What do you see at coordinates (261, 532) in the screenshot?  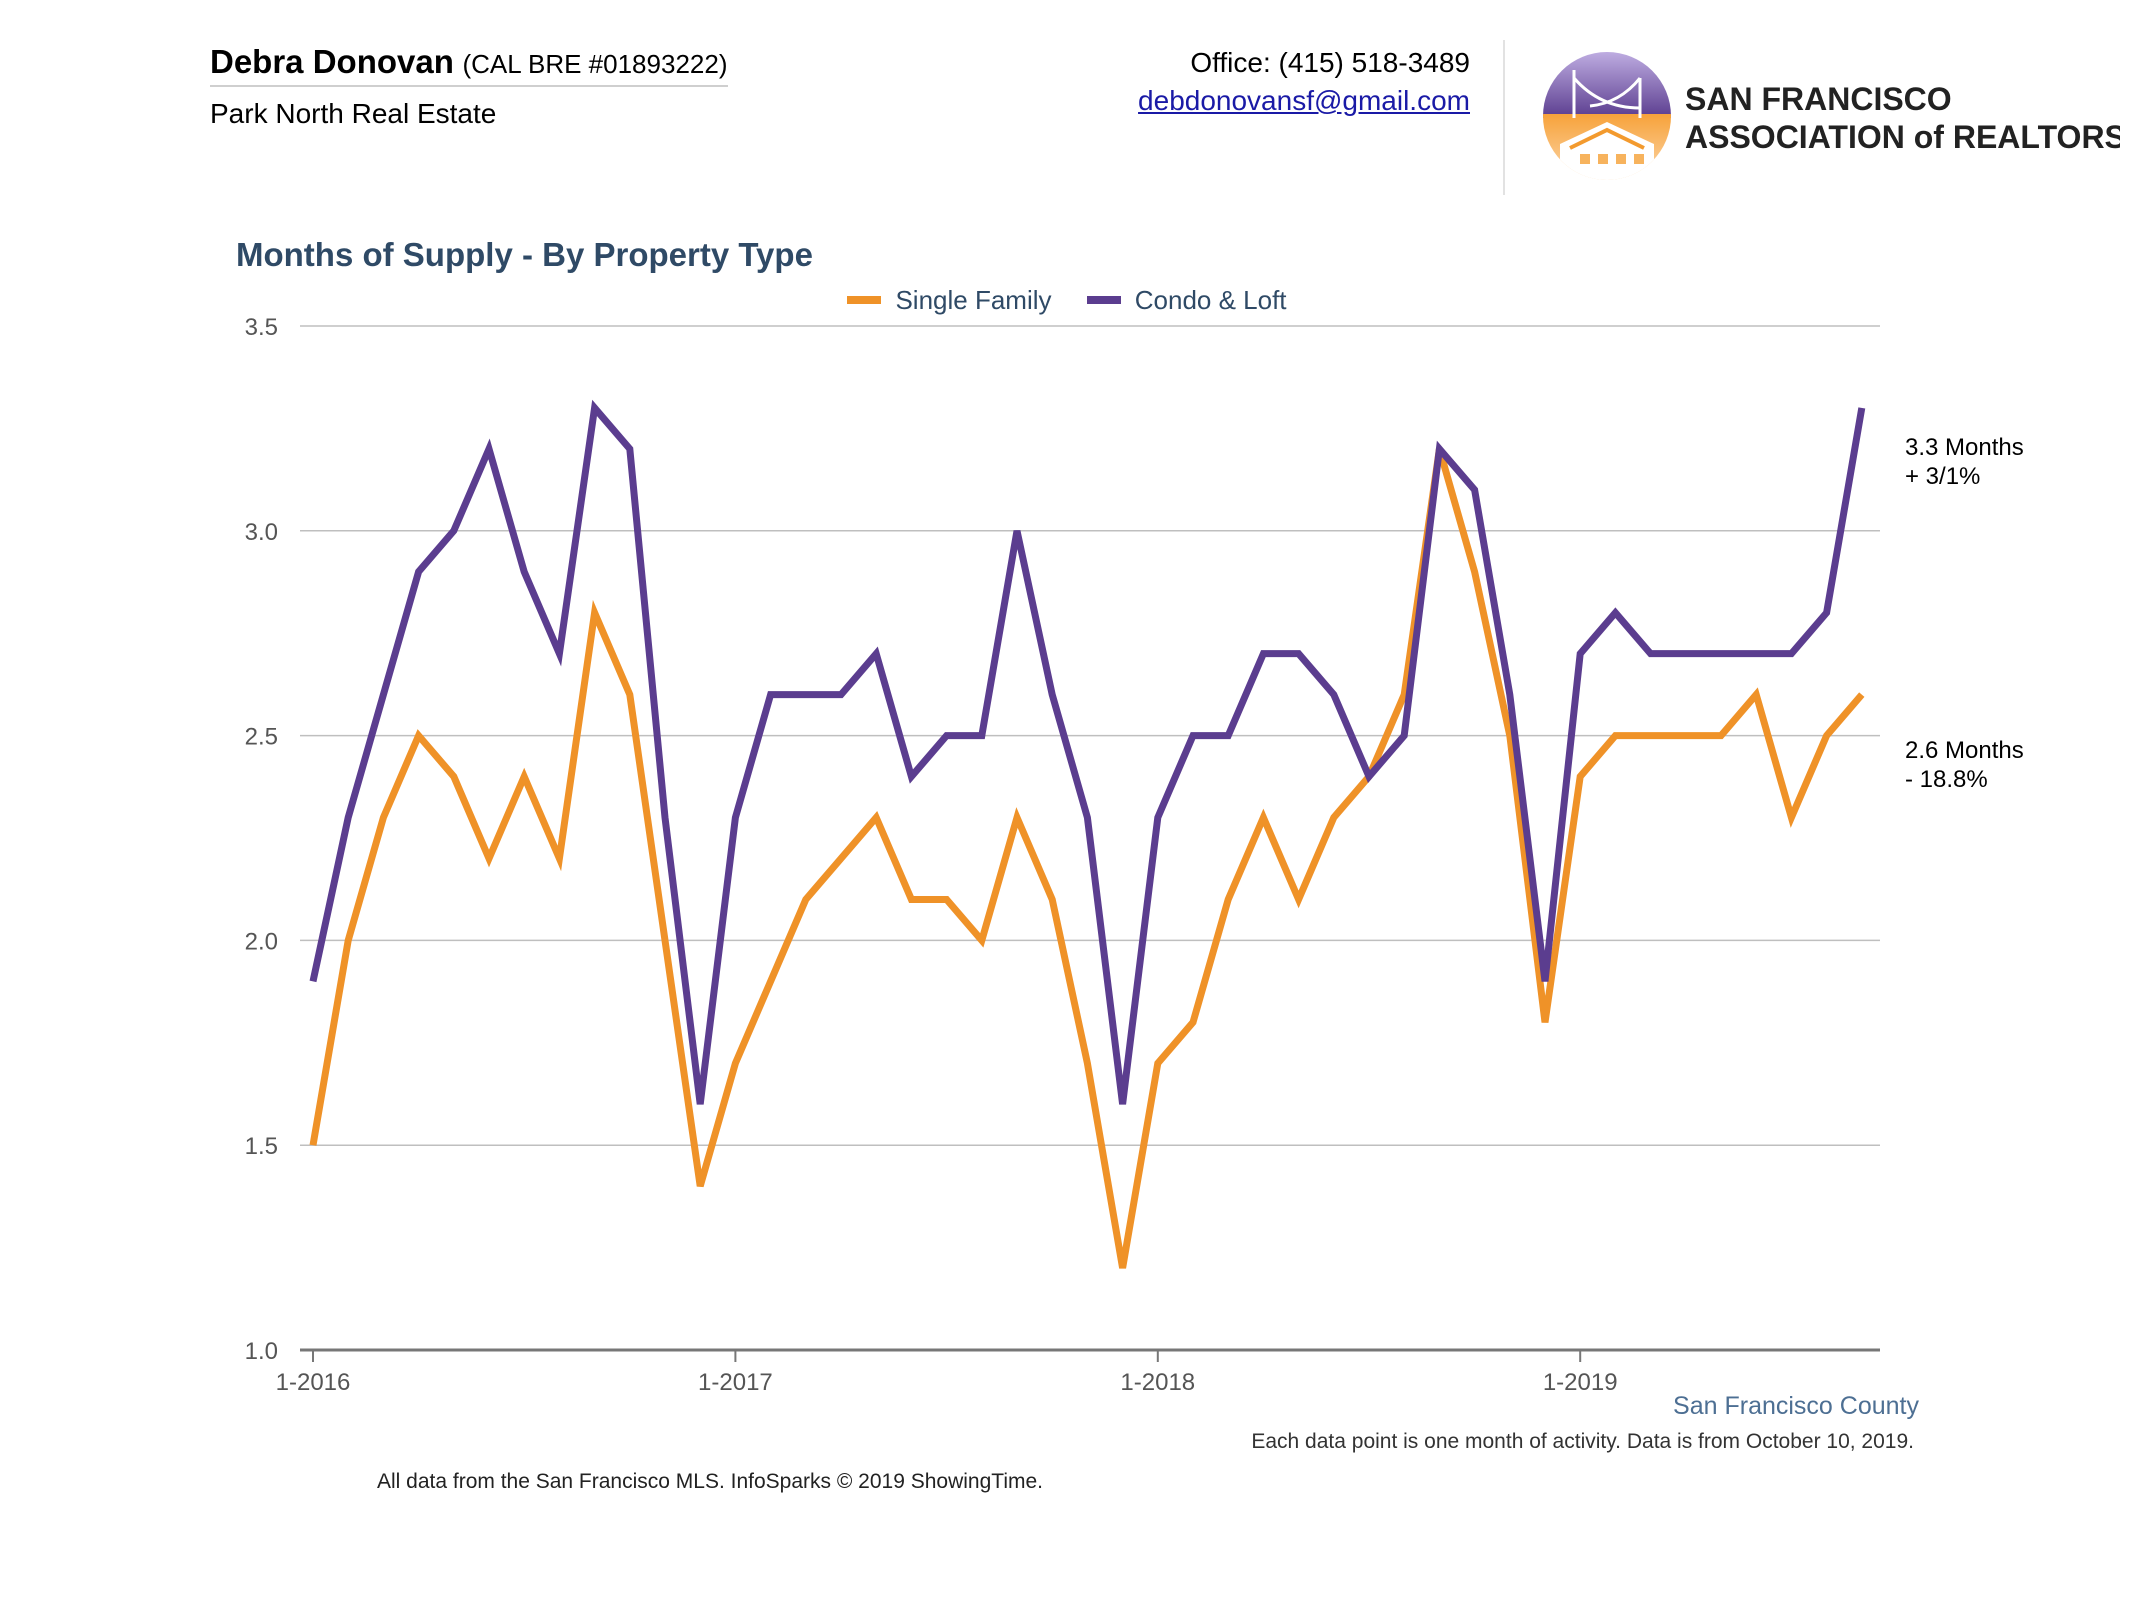 I see `y-tick-label: 3.0` at bounding box center [261, 532].